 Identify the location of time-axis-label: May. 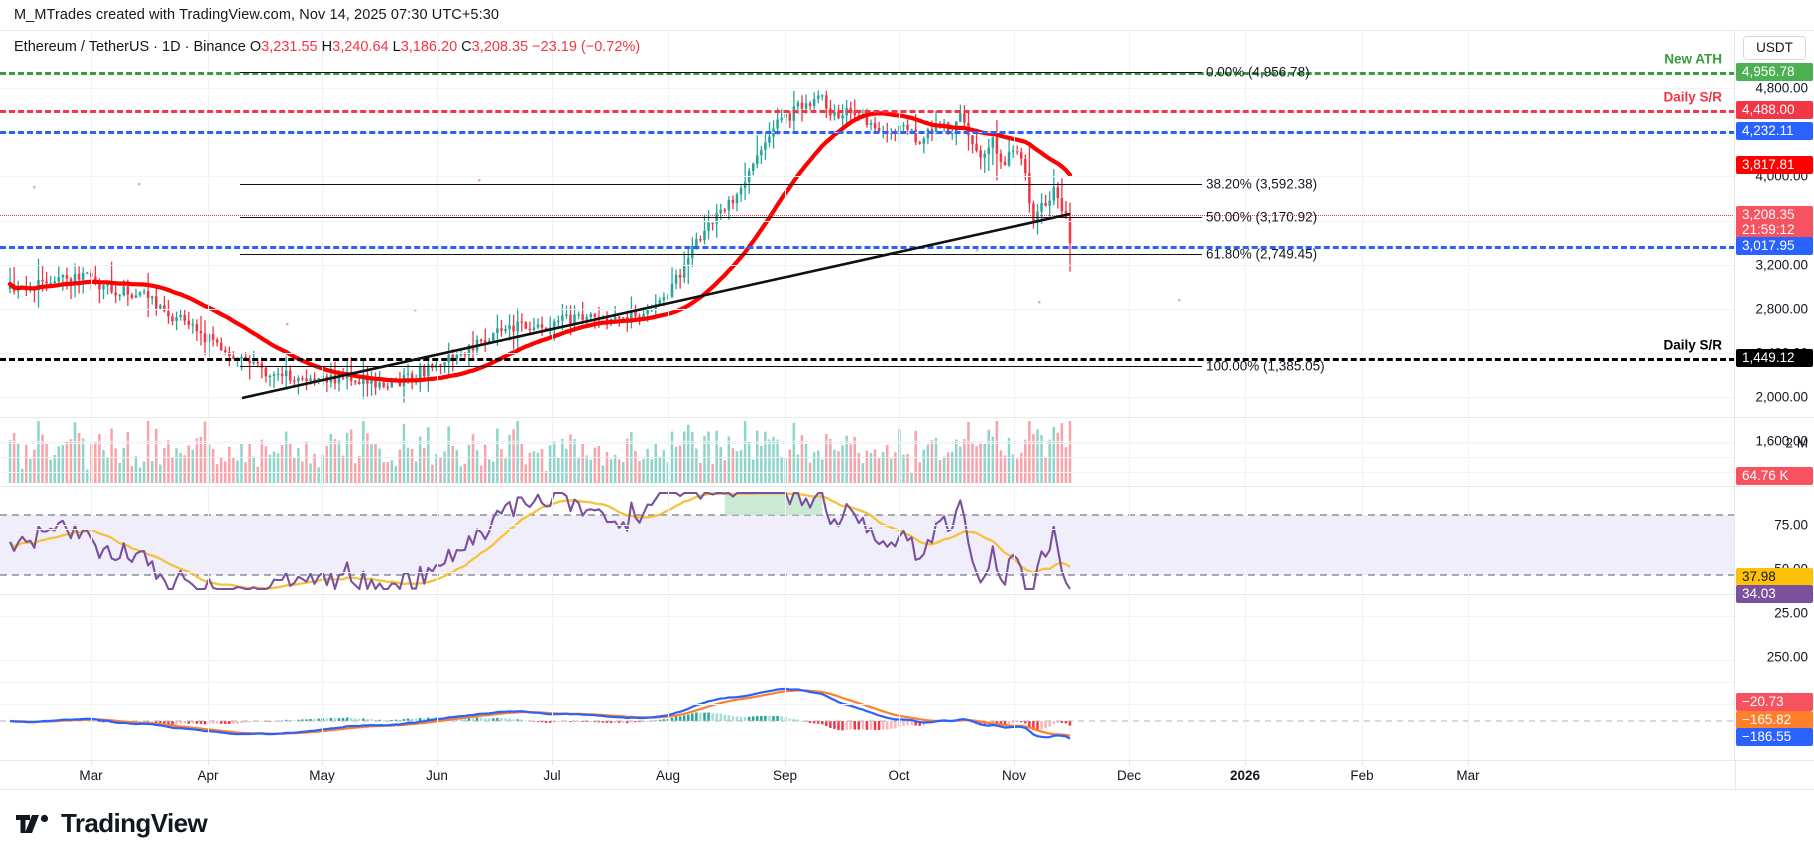
(322, 775).